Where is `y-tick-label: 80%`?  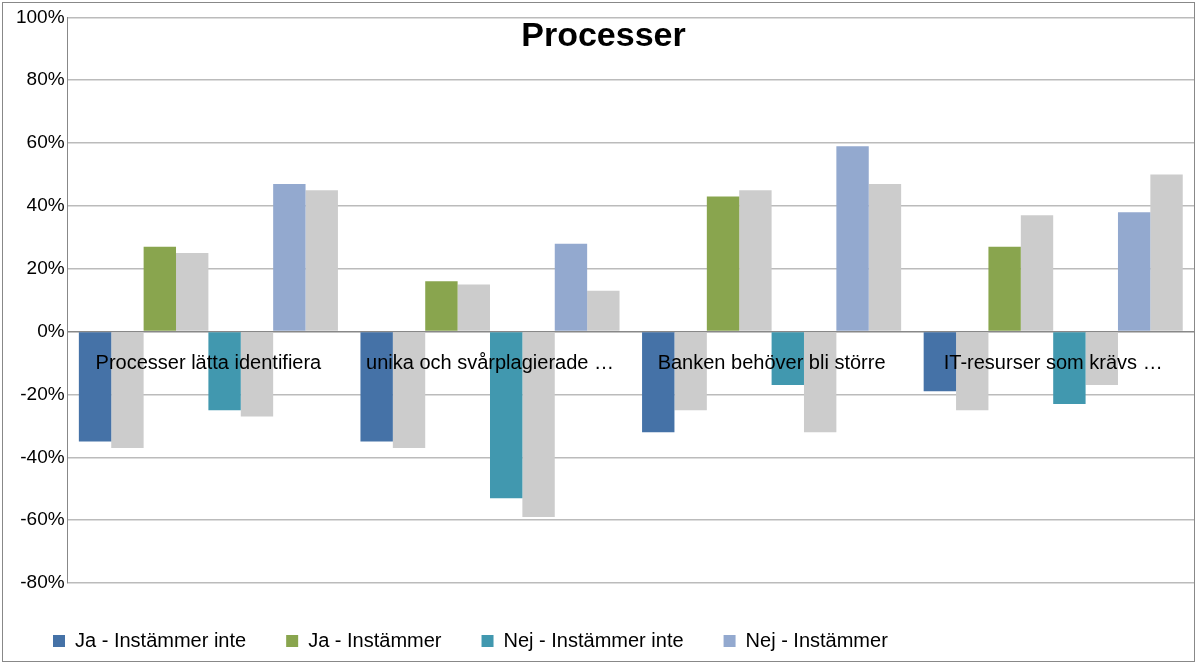 y-tick-label: 80% is located at coordinates (45, 79).